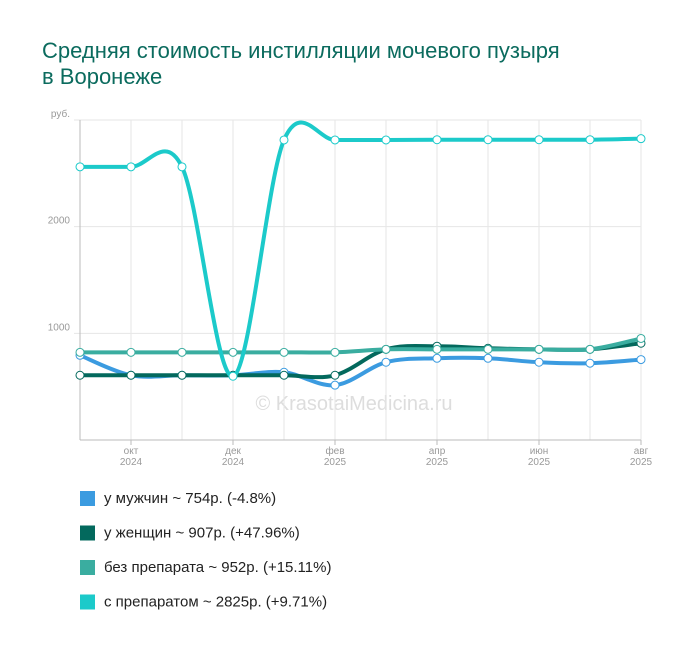 The width and height of the screenshot is (700, 651). What do you see at coordinates (334, 451) in the screenshot?
I see `x-tick-label-line: фев` at bounding box center [334, 451].